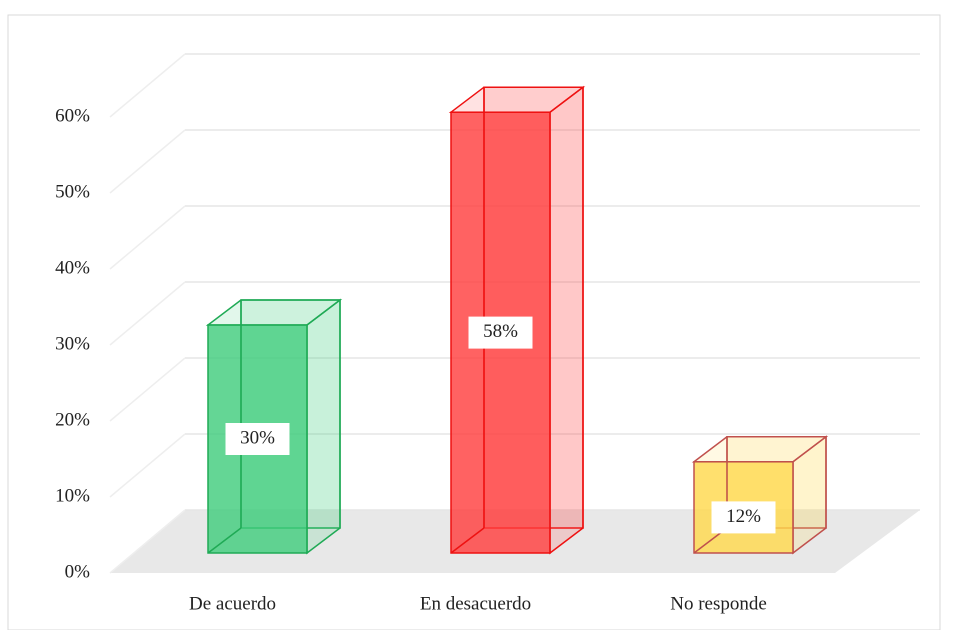 The width and height of the screenshot is (956, 630). What do you see at coordinates (718, 603) in the screenshot?
I see `x-tick-label: No responde` at bounding box center [718, 603].